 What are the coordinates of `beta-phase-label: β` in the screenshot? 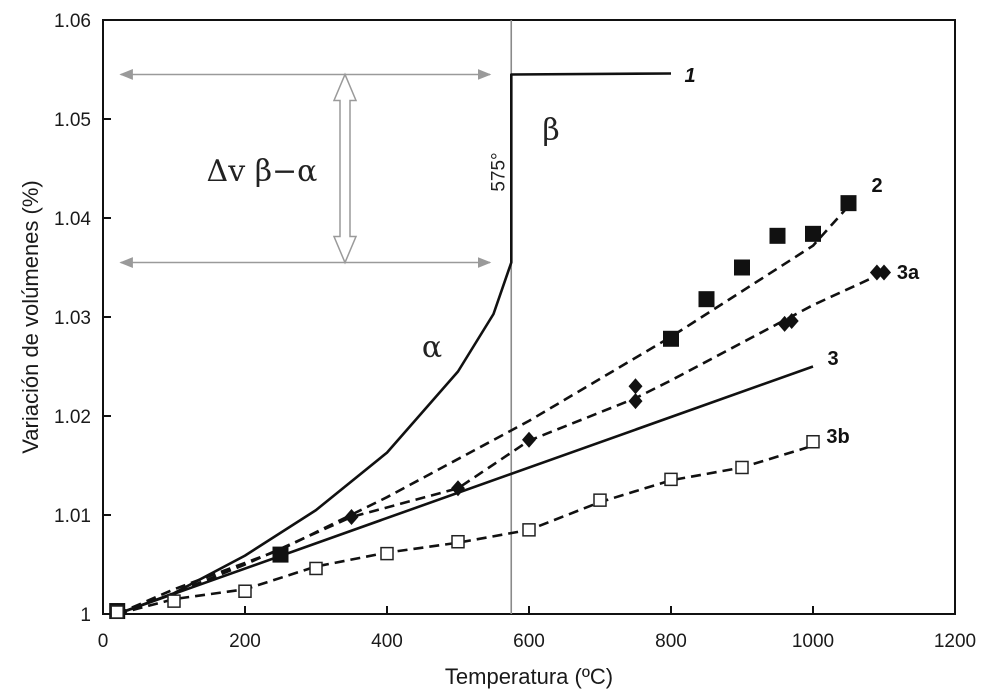 It's located at (550, 130).